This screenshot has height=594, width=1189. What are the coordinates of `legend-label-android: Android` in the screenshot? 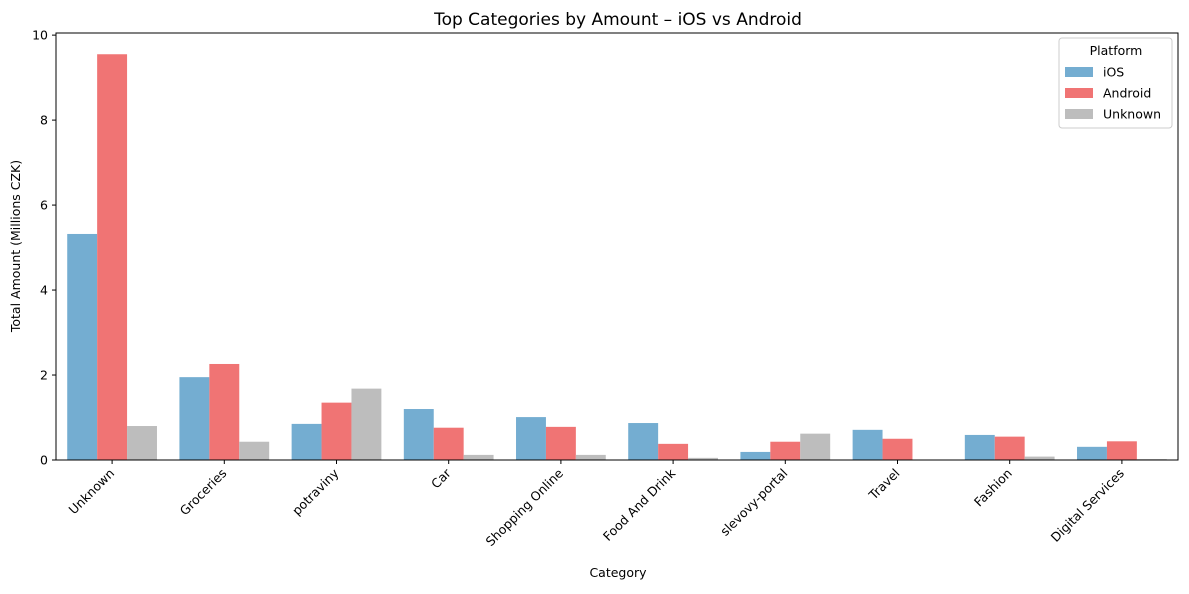 It's located at (1127, 93).